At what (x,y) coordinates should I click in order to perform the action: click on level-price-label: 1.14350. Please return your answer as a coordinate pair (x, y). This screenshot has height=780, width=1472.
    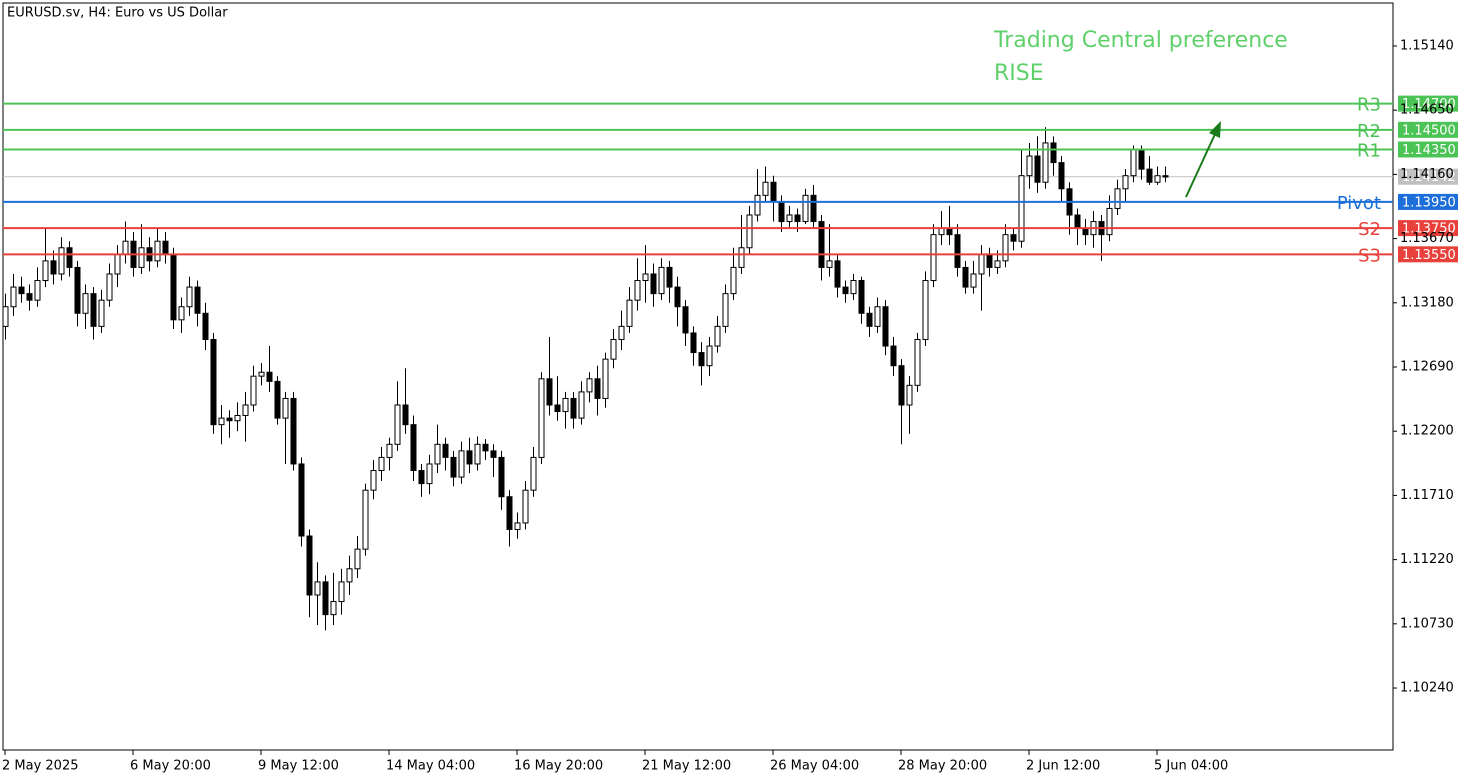
    Looking at the image, I should click on (1429, 150).